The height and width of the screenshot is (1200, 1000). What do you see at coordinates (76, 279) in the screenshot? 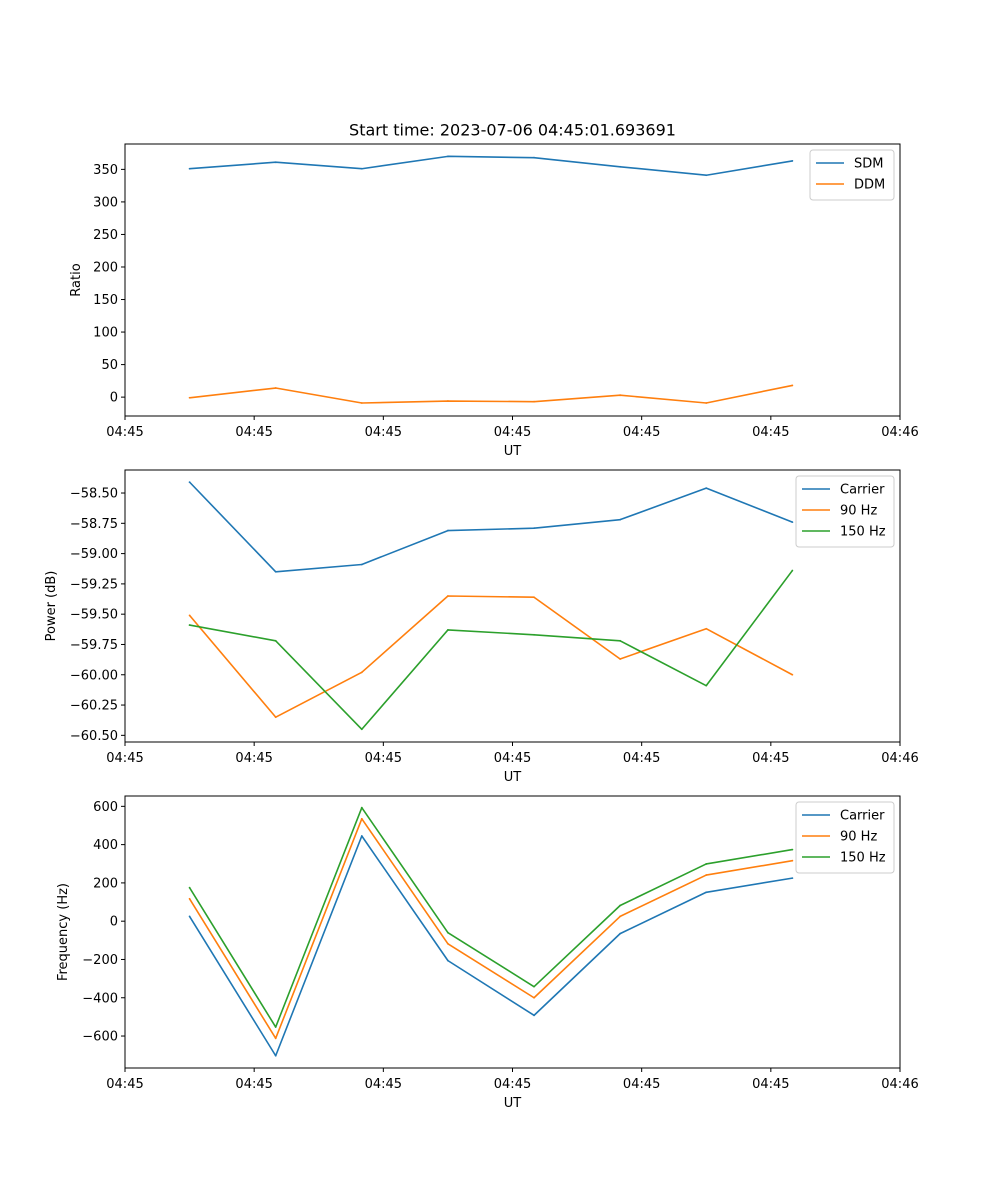
I see `y-axis-label: Ratio` at bounding box center [76, 279].